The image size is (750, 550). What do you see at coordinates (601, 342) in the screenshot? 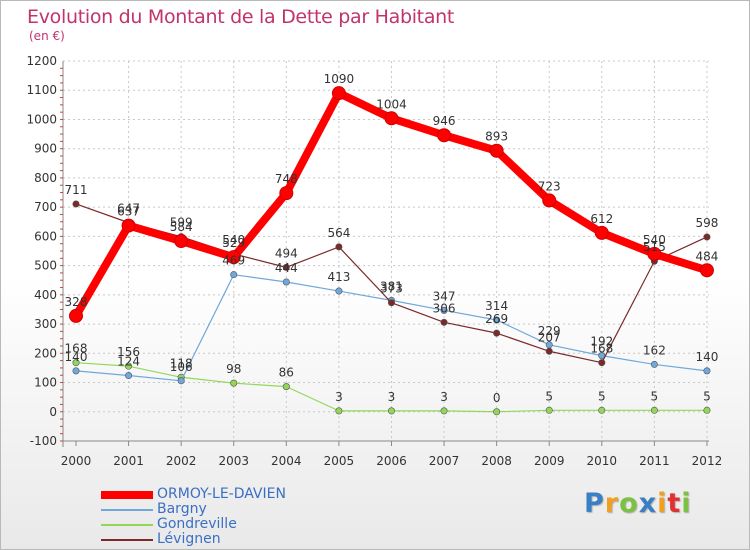
I see `data-label: 192` at bounding box center [601, 342].